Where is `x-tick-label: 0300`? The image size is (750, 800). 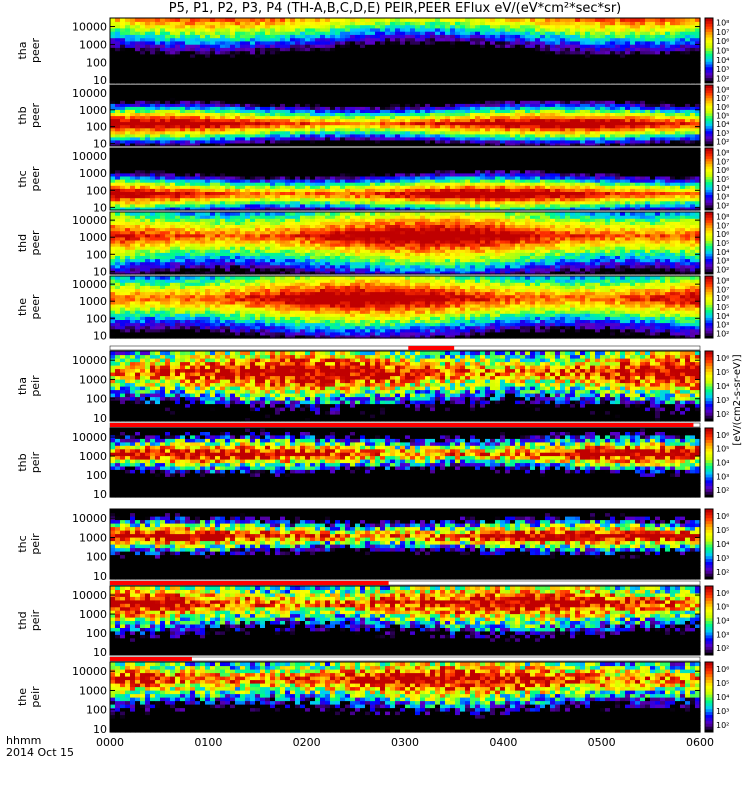 x-tick-label: 0300 is located at coordinates (405, 742).